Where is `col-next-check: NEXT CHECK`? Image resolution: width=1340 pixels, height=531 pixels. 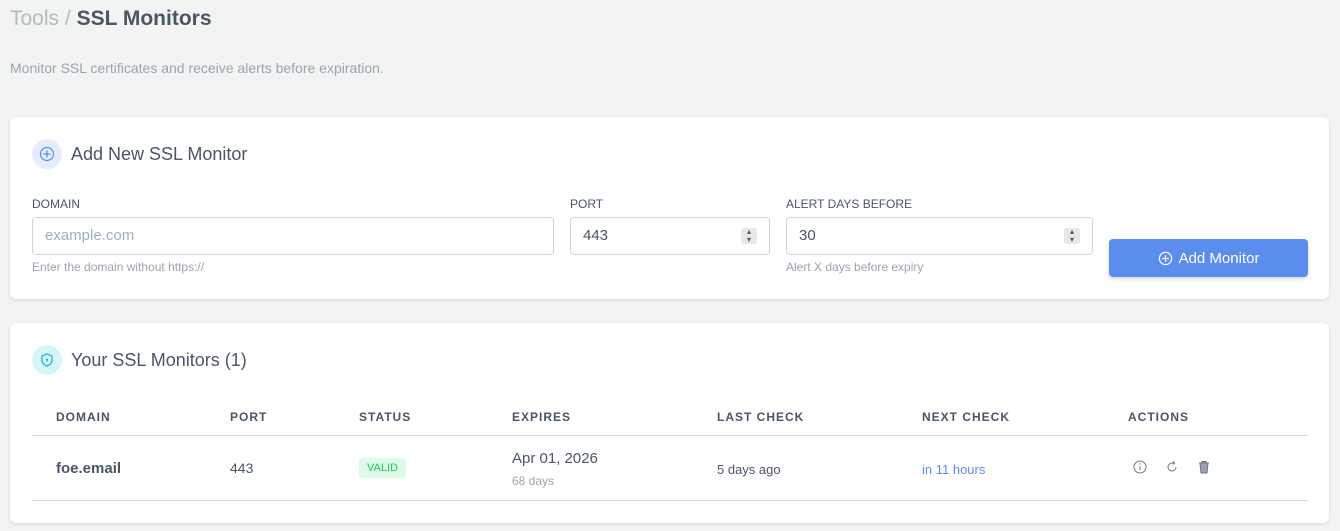 col-next-check: NEXT CHECK is located at coordinates (966, 417).